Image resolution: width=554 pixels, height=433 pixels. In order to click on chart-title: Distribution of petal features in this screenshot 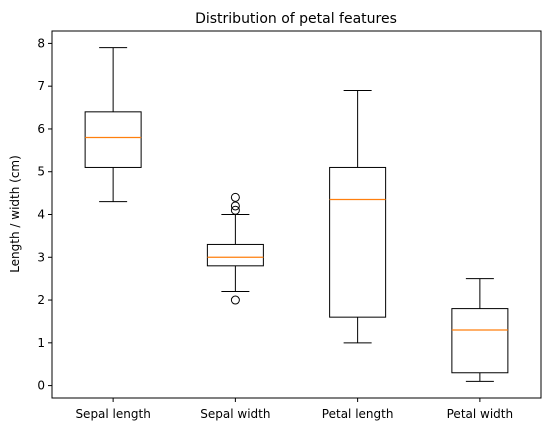, I will do `click(296, 19)`.